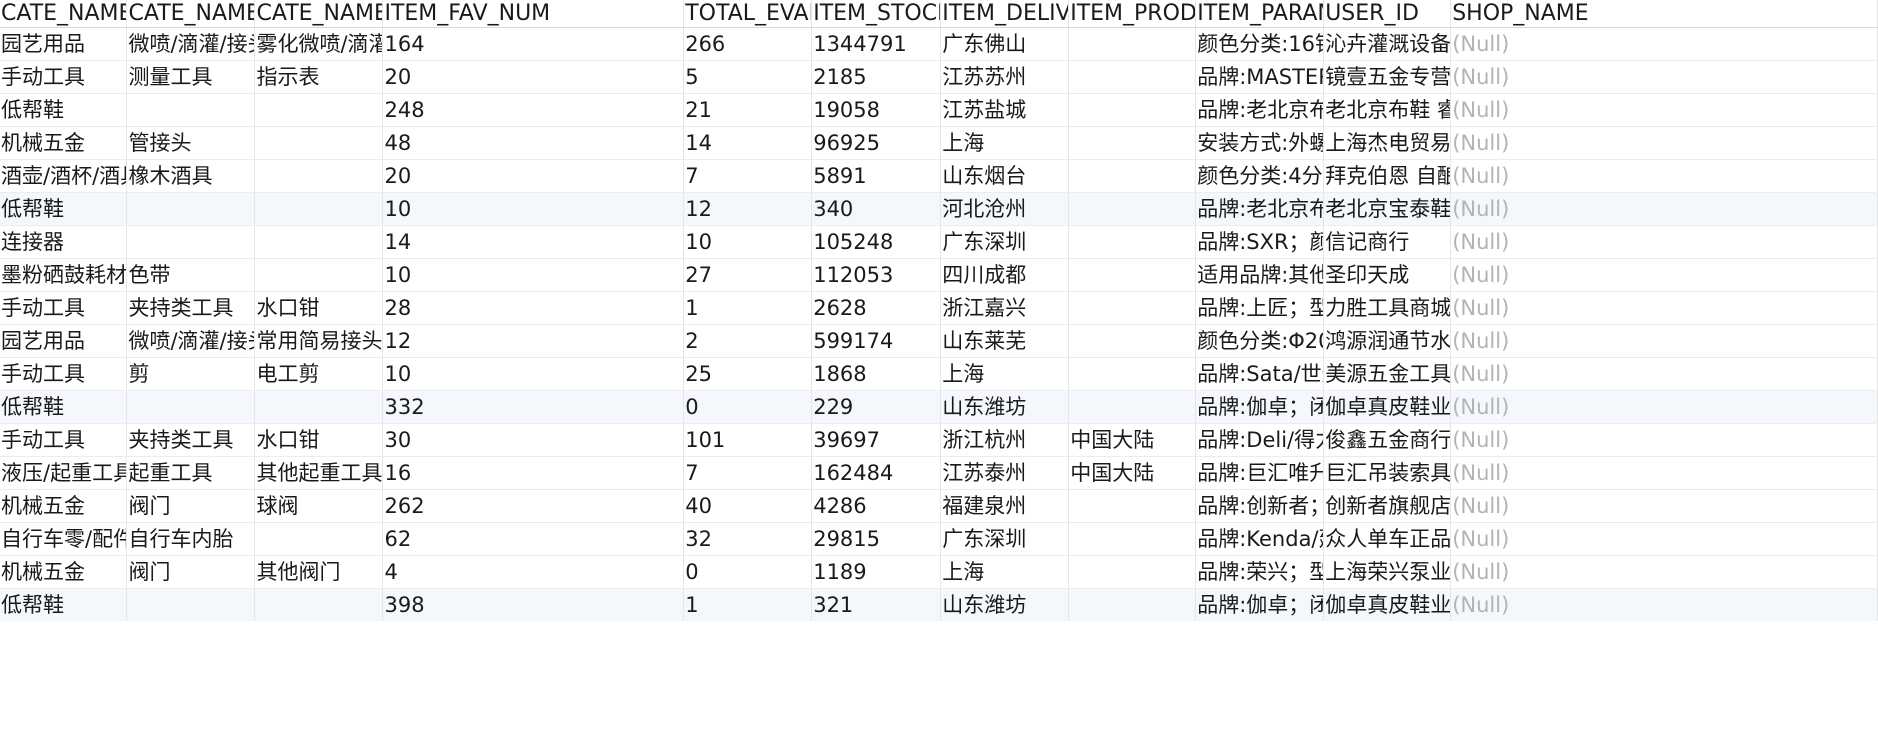 This screenshot has width=1878, height=739. I want to click on table-cell: 自行车零/配件, so click(64, 539).